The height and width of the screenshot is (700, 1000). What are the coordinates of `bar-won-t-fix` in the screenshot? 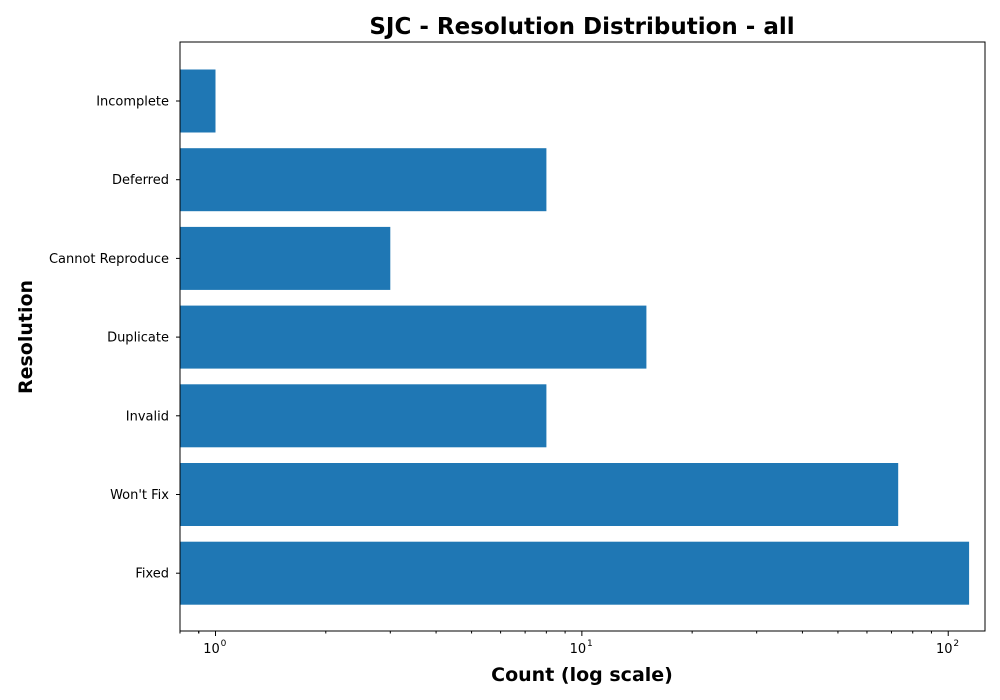 It's located at (539, 494).